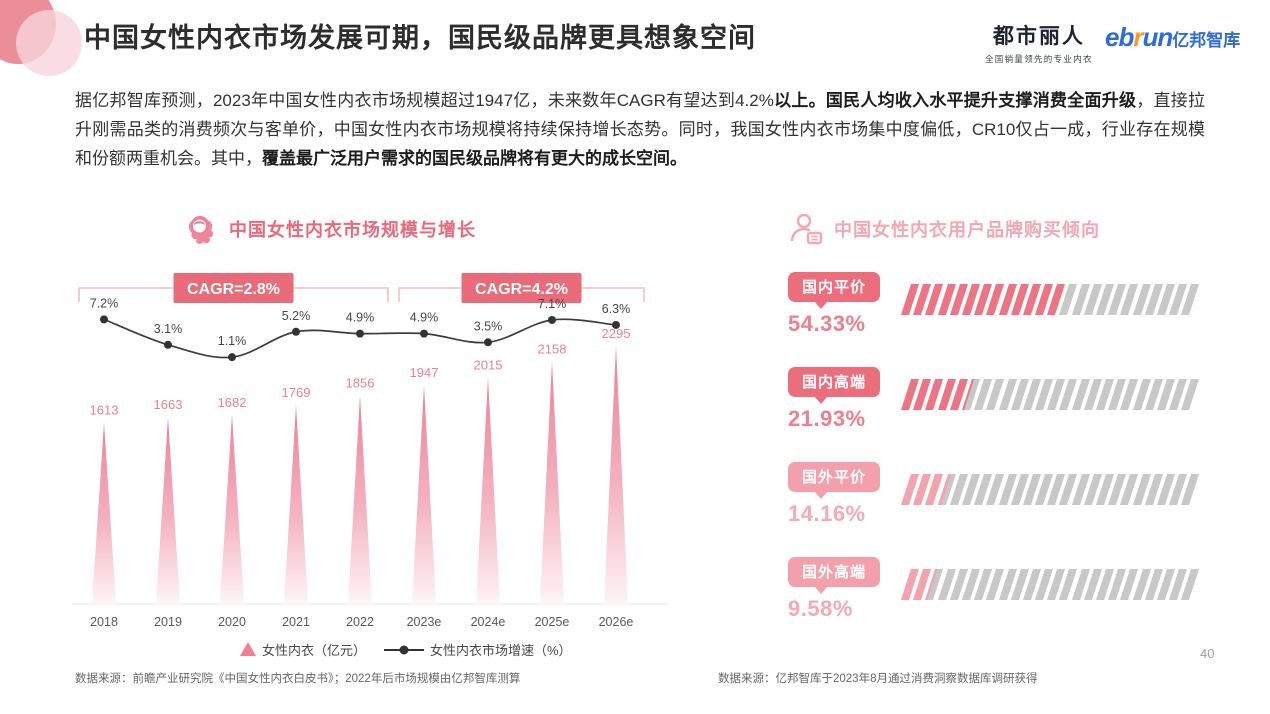 This screenshot has width=1270, height=714. I want to click on user-icon, so click(806, 229).